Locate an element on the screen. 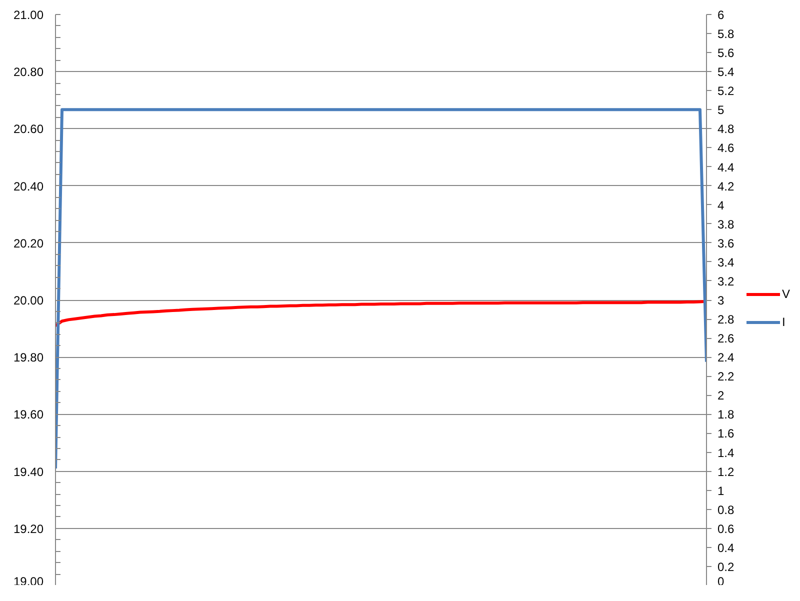 The image size is (800, 601). y2-tick-label: 6 is located at coordinates (721, 15).